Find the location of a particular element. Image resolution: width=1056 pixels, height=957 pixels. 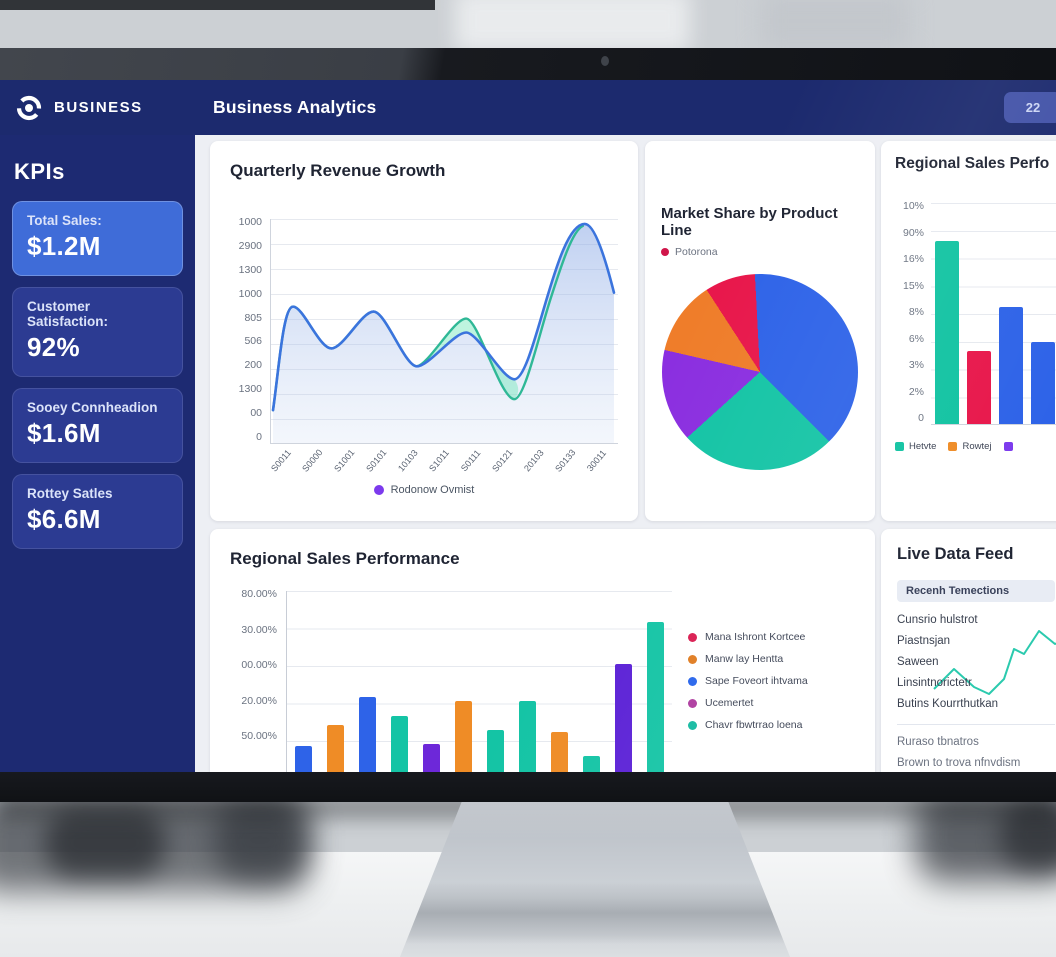

kpi-value: $6.6M is located at coordinates (64, 519).